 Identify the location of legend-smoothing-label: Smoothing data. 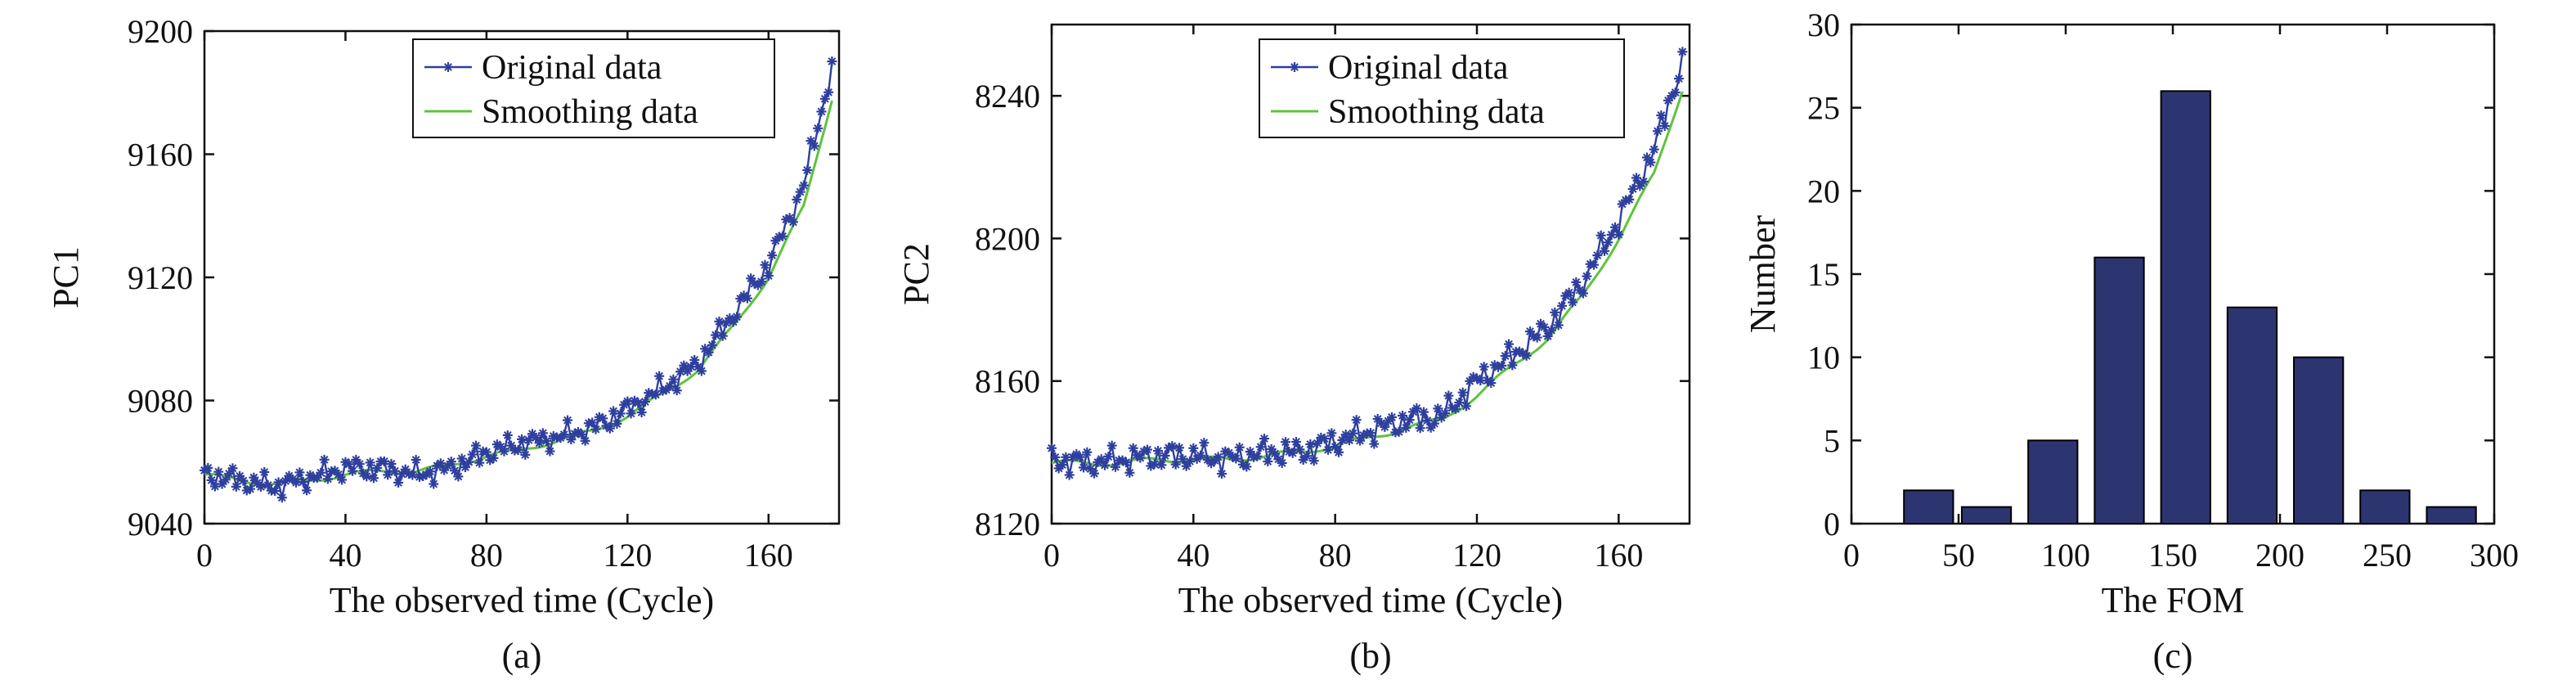
(1436, 112).